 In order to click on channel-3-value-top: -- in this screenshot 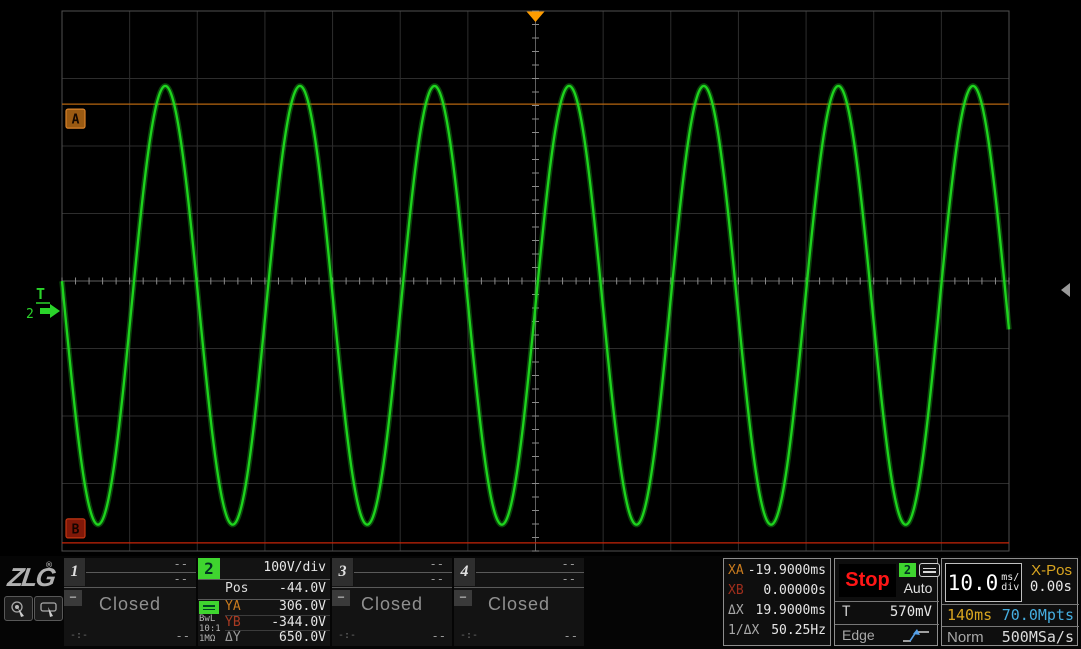, I will do `click(392, 565)`.